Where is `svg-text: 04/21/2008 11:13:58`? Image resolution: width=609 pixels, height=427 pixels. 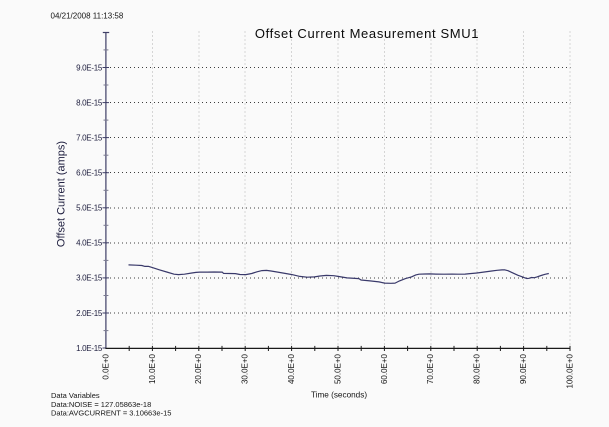
svg-text: 04/21/2008 11:13:58 is located at coordinates (87, 16).